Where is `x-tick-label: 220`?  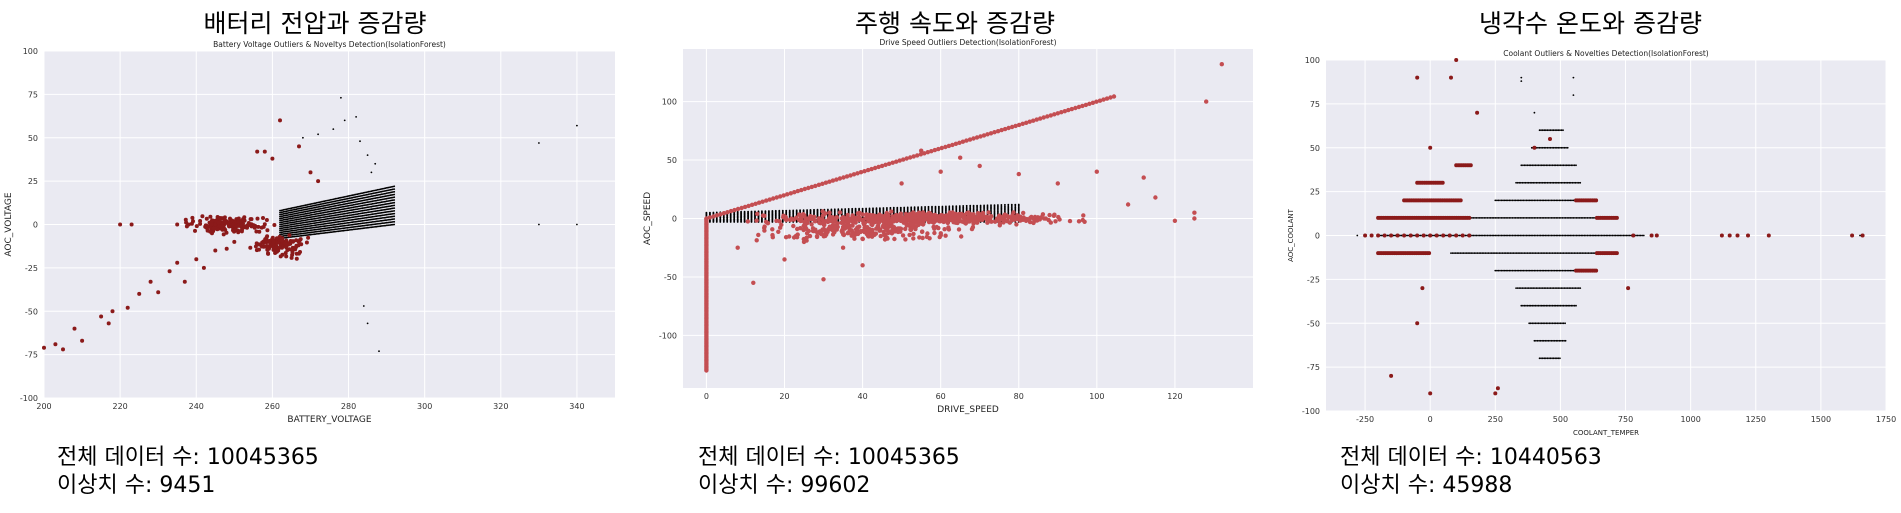
x-tick-label: 220 is located at coordinates (119, 406).